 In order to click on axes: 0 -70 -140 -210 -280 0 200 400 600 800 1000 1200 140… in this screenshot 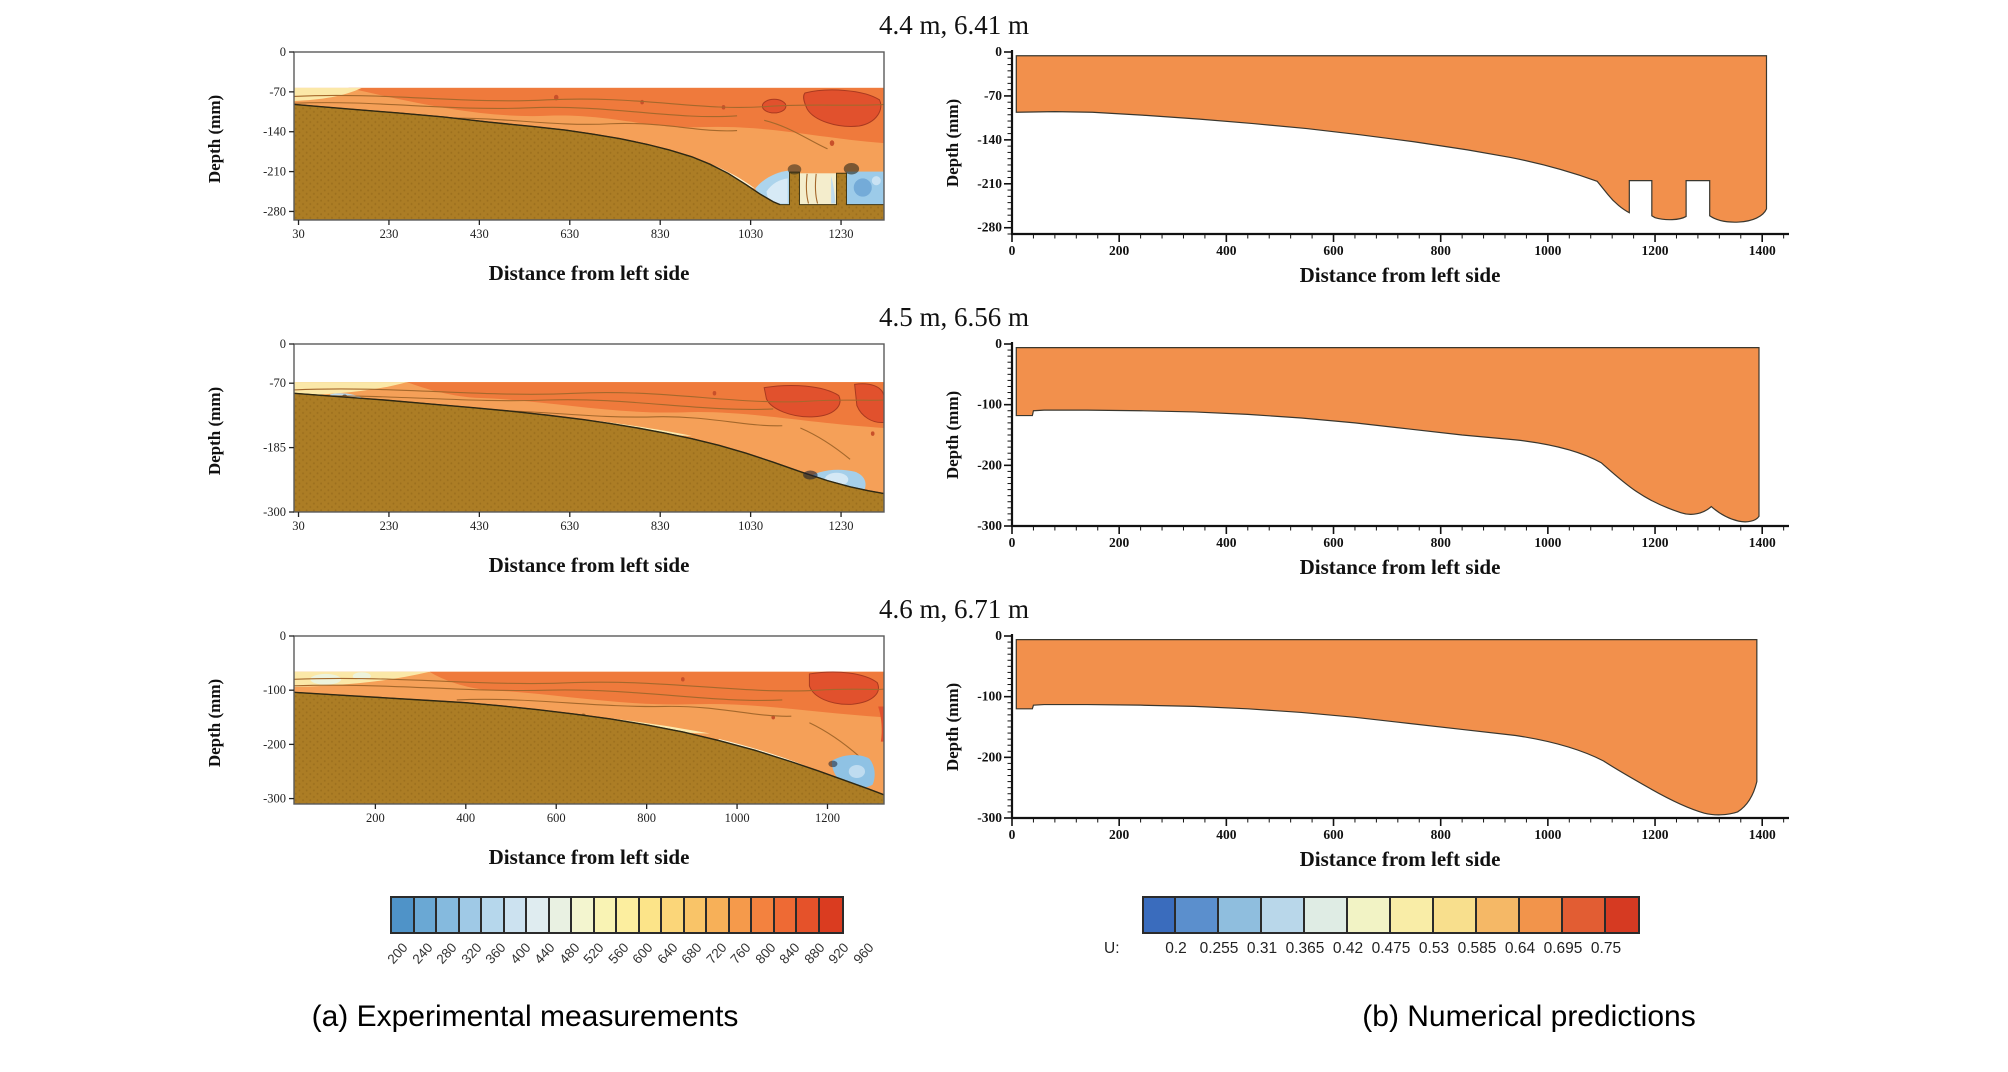, I will do `click(1383, 151)`.